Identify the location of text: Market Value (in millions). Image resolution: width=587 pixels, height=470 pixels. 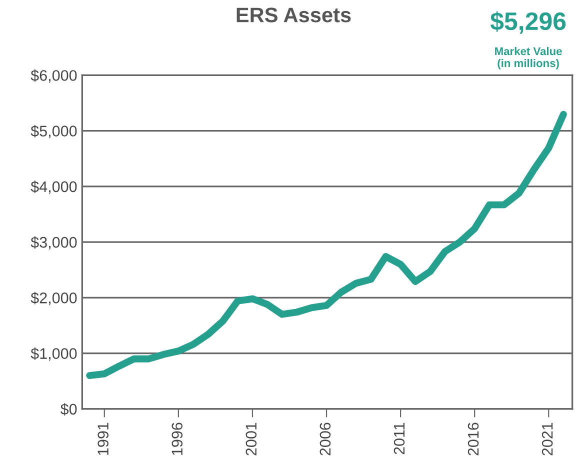
(528, 58).